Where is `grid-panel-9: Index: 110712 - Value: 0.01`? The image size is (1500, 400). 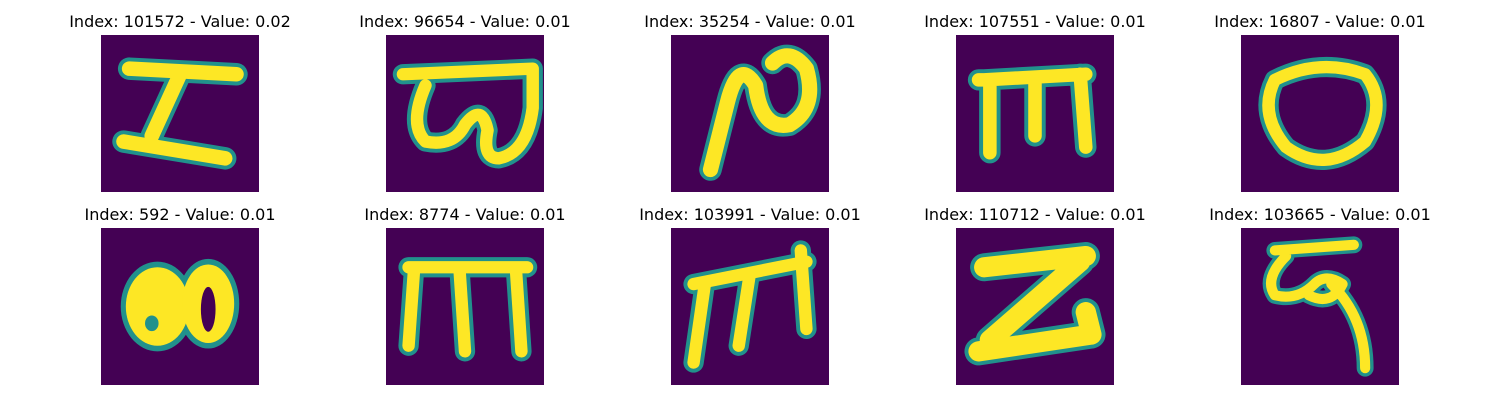
grid-panel-9: Index: 110712 - Value: 0.01 is located at coordinates (1035, 295).